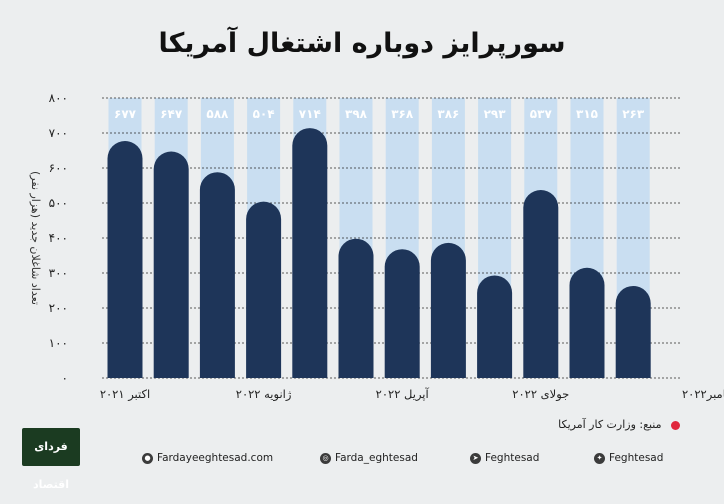 Image resolution: width=724 pixels, height=504 pixels. What do you see at coordinates (403, 394) in the screenshot?
I see `x-tick-label: آپریل ۲۰۲۲` at bounding box center [403, 394].